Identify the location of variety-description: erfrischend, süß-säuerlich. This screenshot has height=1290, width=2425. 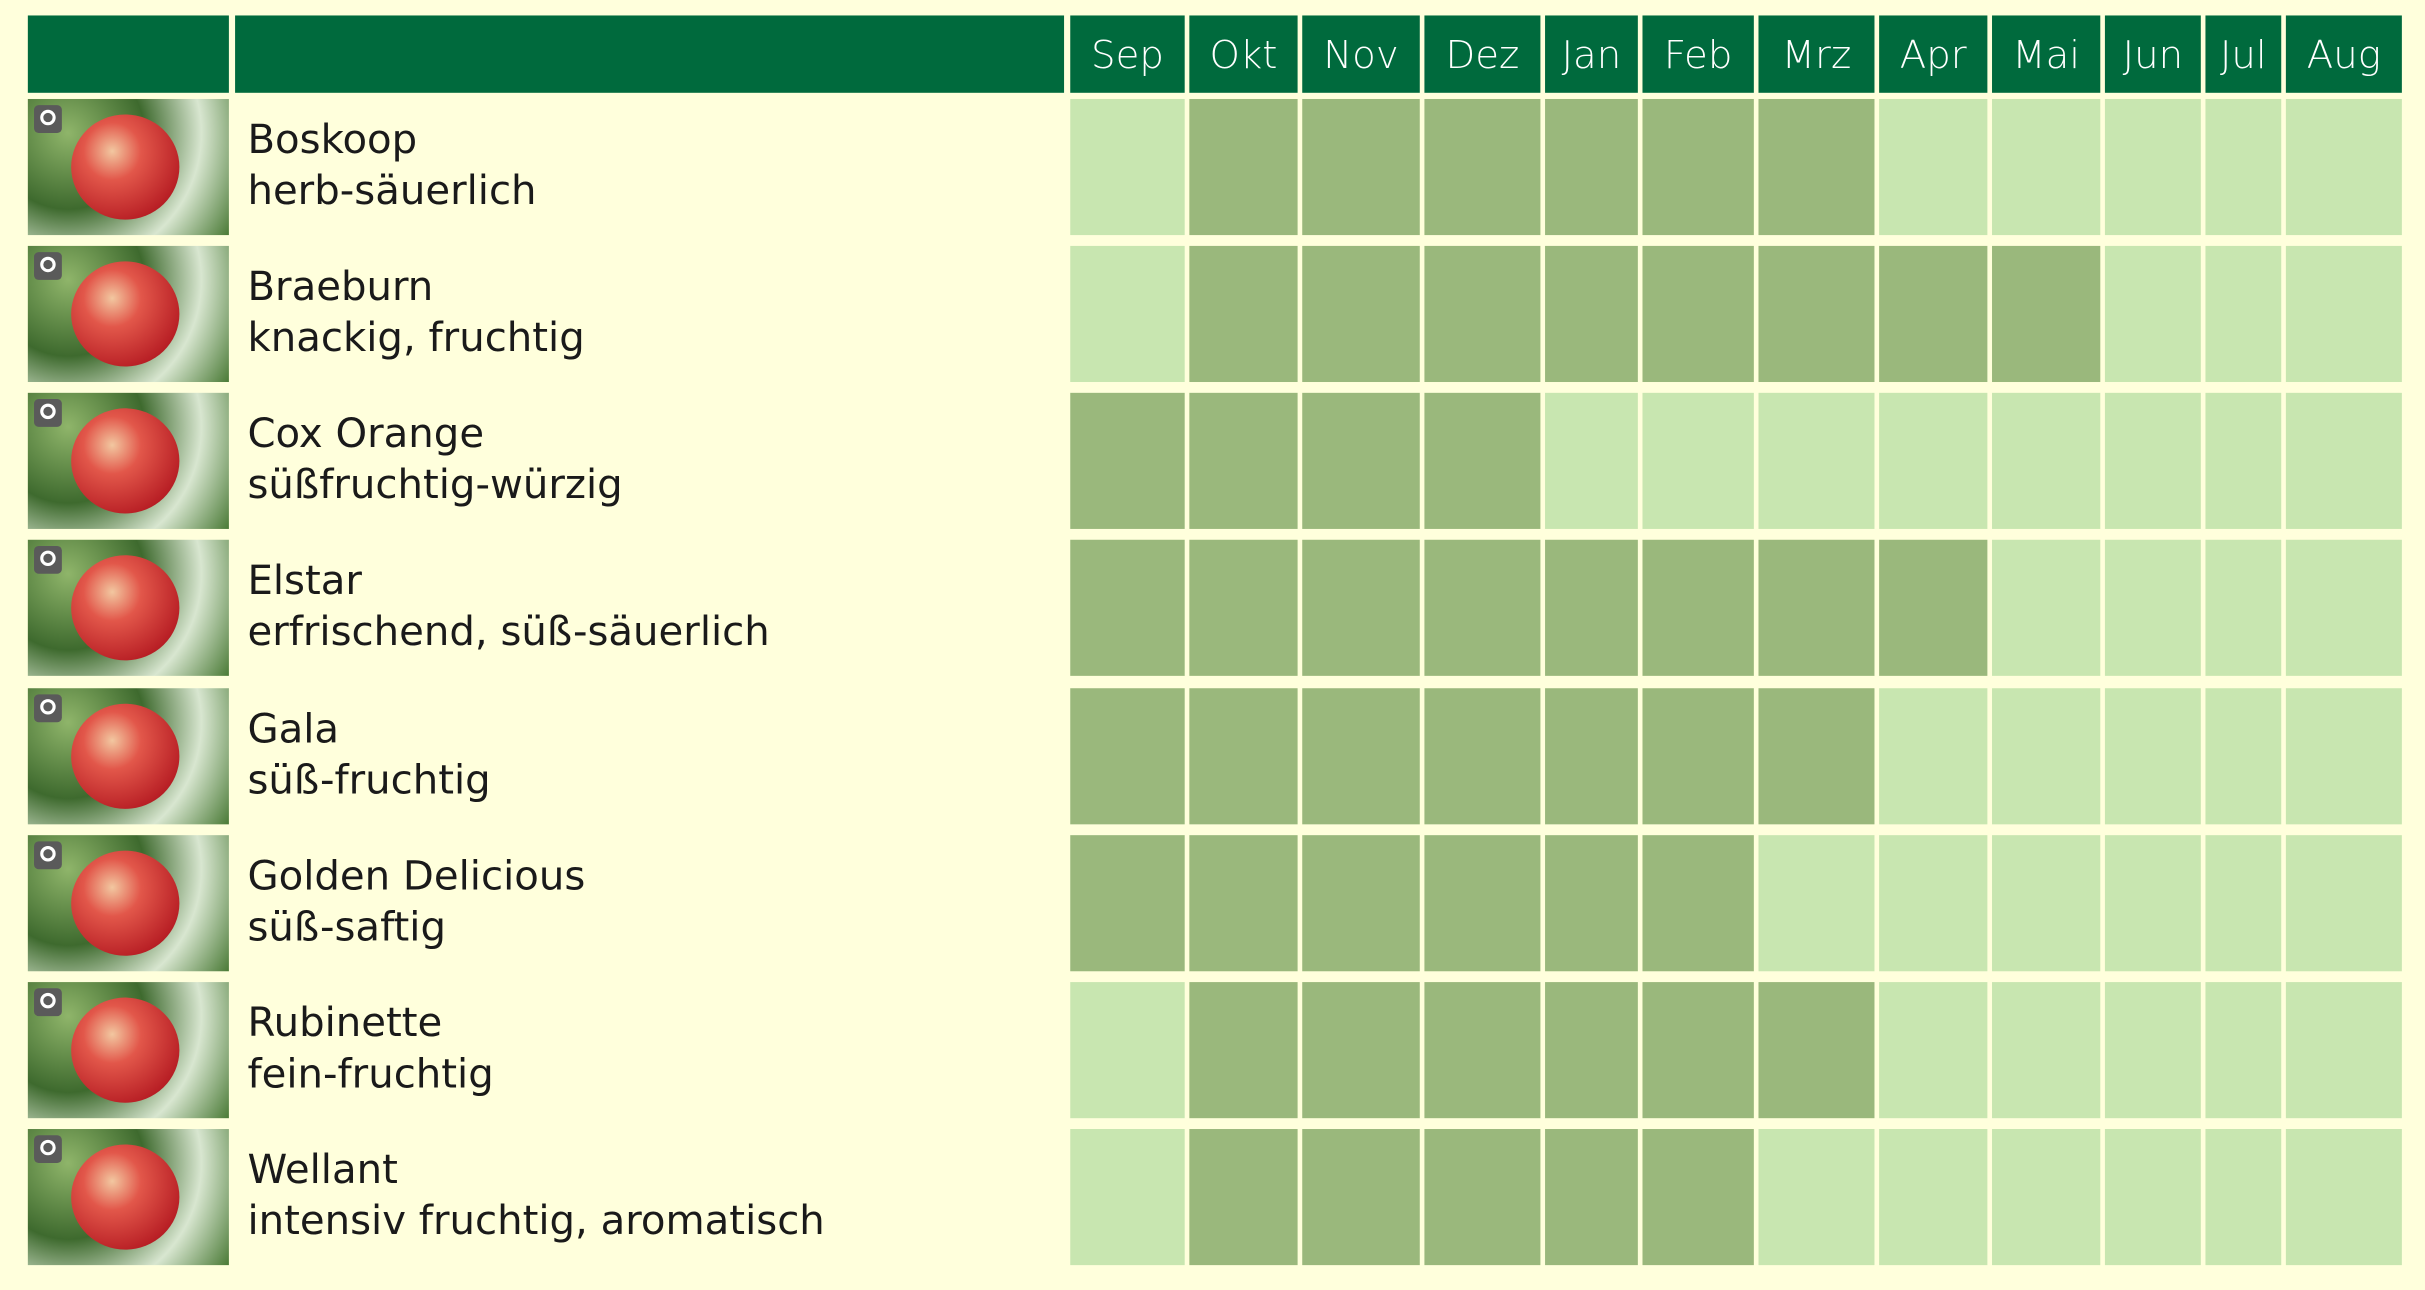
(508, 632).